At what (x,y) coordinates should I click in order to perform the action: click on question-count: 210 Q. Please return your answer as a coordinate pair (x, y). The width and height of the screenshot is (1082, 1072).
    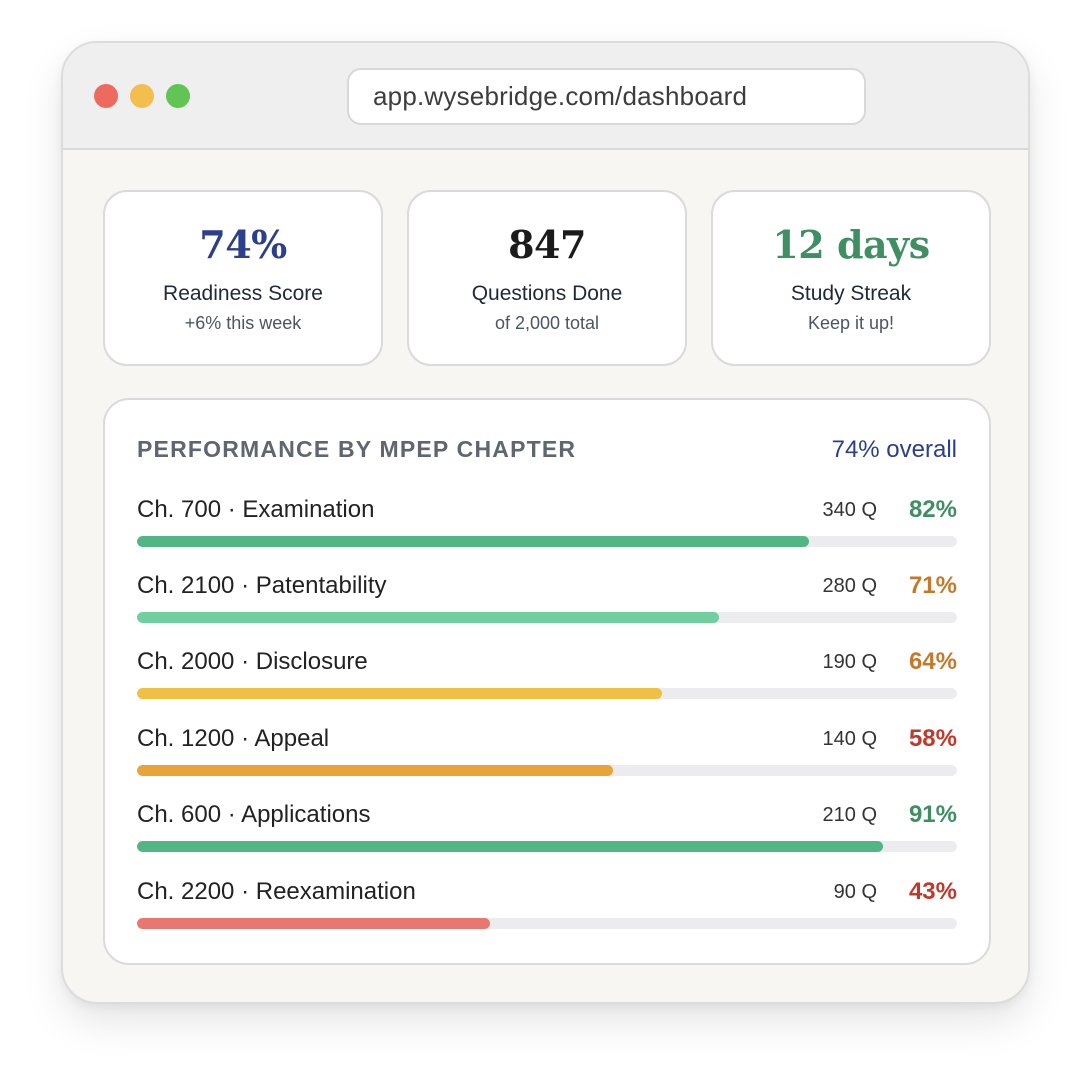
    Looking at the image, I should click on (849, 815).